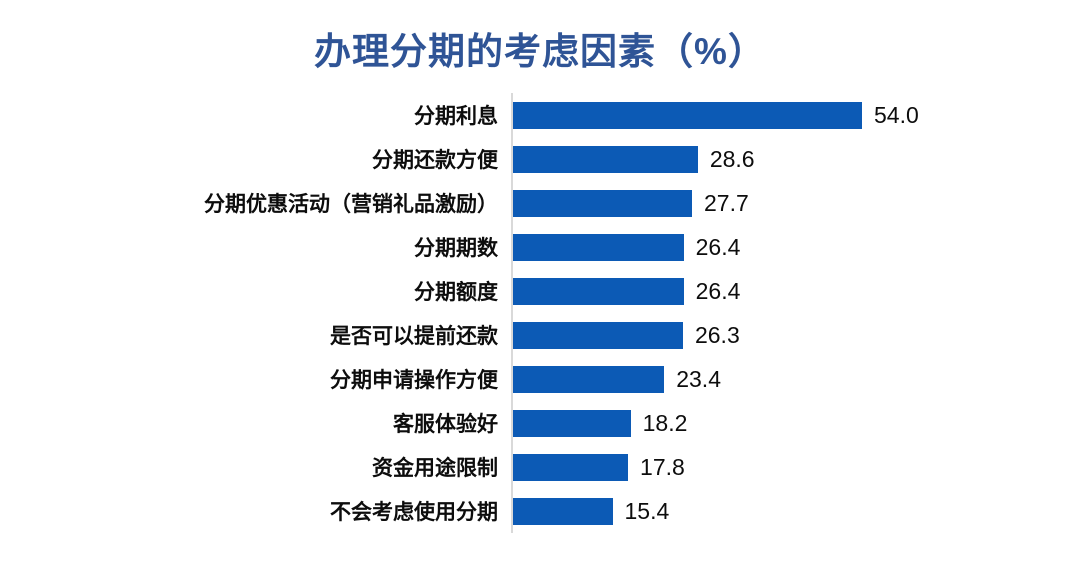 The image size is (1080, 566). I want to click on bar-row: 客服体验好 18.2, so click(540, 423).